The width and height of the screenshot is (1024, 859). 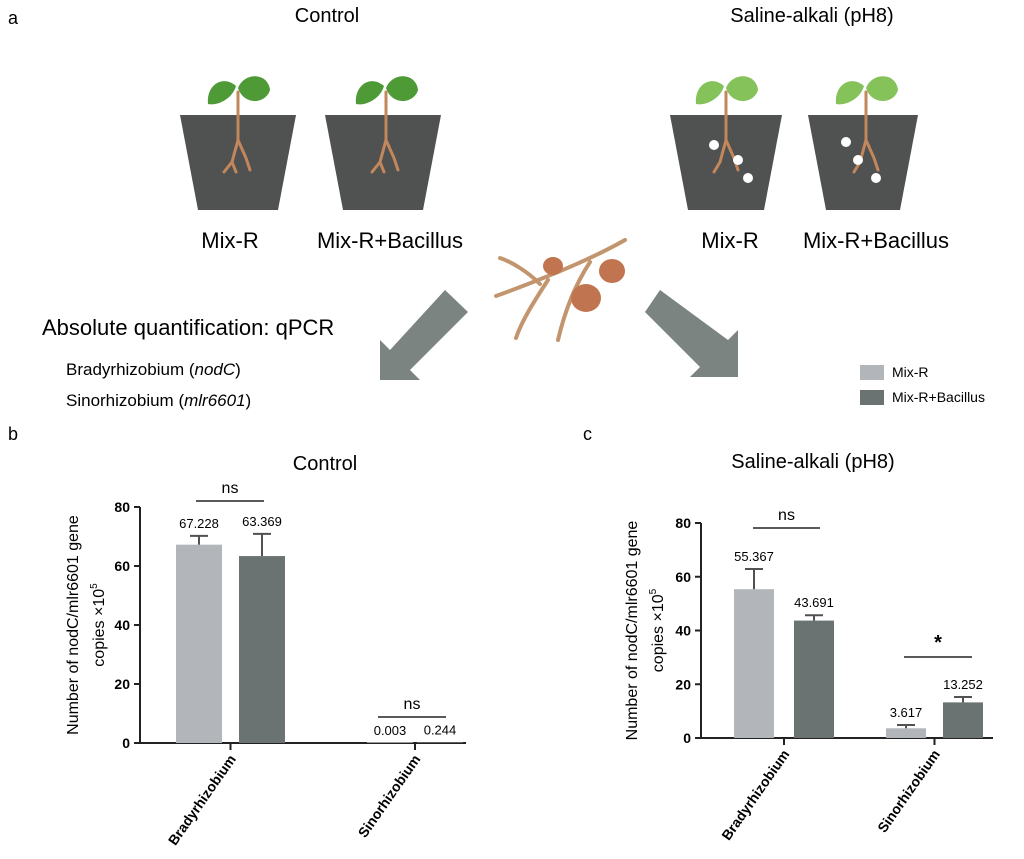 I want to click on legend-label-mix-r: Mix-R, so click(x=910, y=372).